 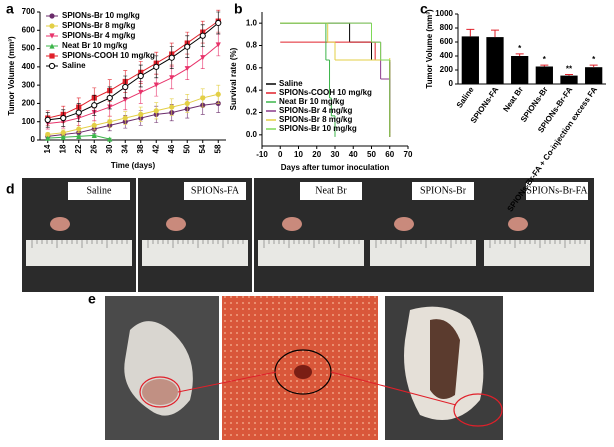 What do you see at coordinates (92, 299) in the screenshot?
I see `panel-label: e` at bounding box center [92, 299].